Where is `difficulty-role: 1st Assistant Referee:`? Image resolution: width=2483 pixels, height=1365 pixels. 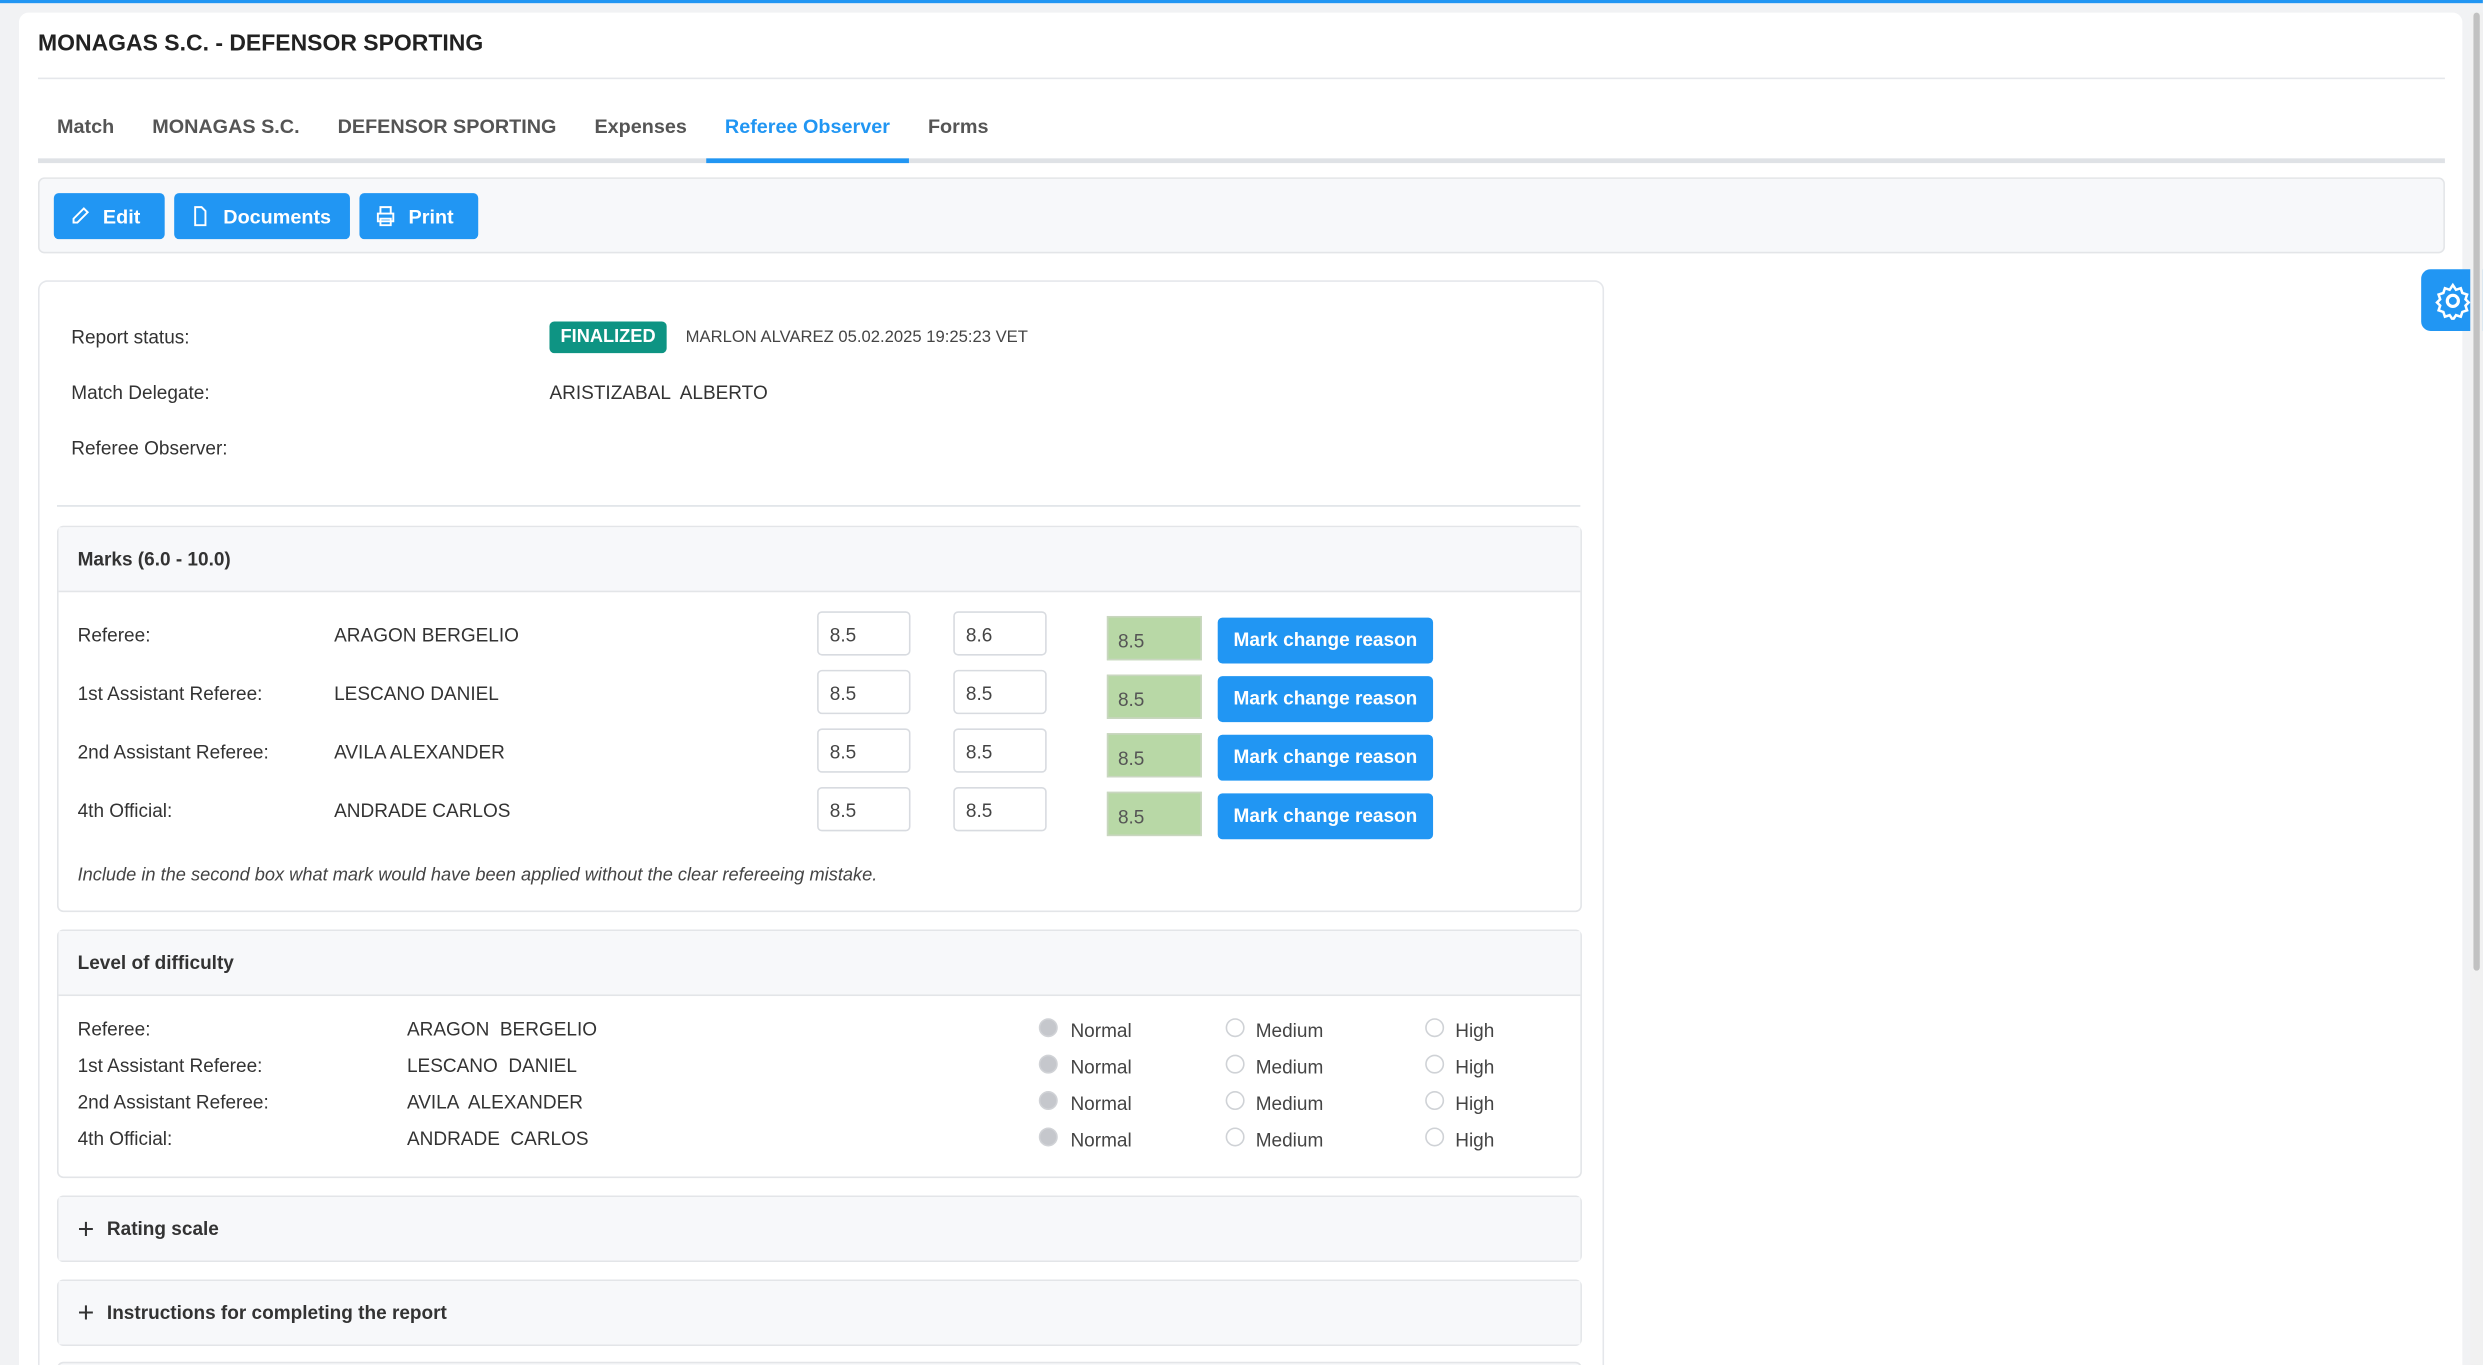 difficulty-role: 1st Assistant Referee: is located at coordinates (170, 1065).